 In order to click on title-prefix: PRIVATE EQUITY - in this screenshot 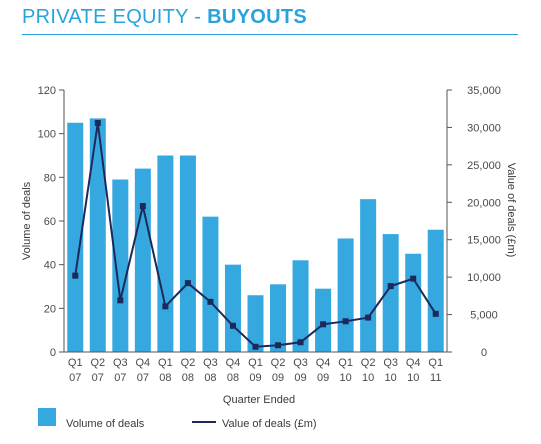, I will do `click(115, 17)`.